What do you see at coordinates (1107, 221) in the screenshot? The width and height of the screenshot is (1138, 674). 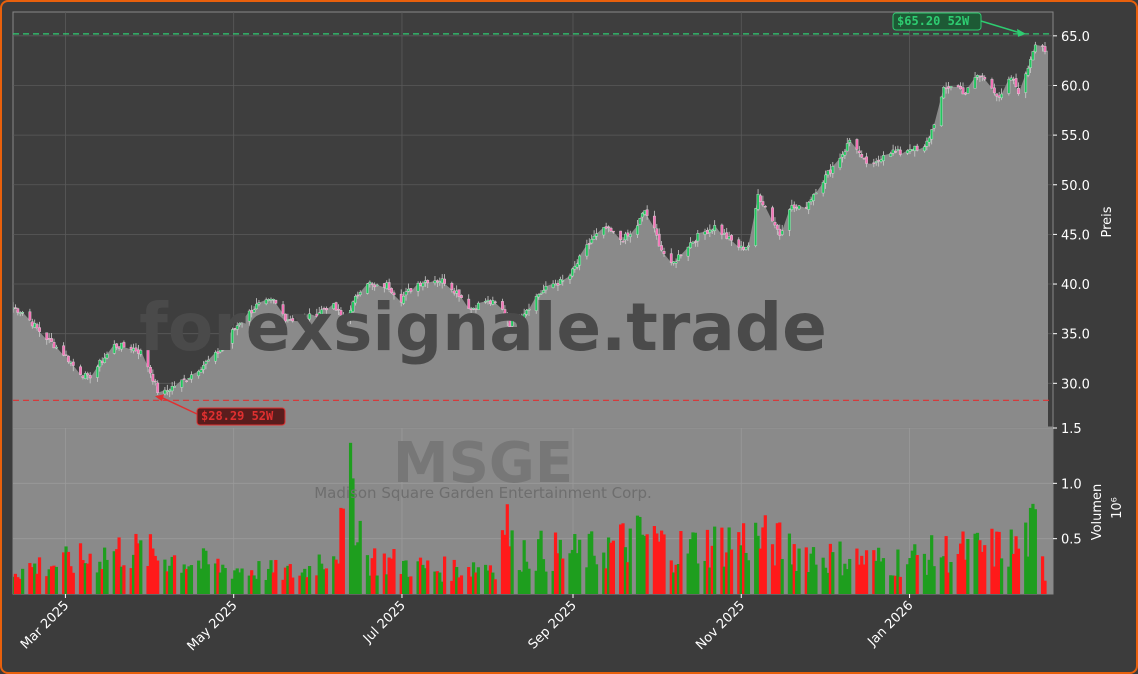 I see `price-axis-label: Preis` at bounding box center [1107, 221].